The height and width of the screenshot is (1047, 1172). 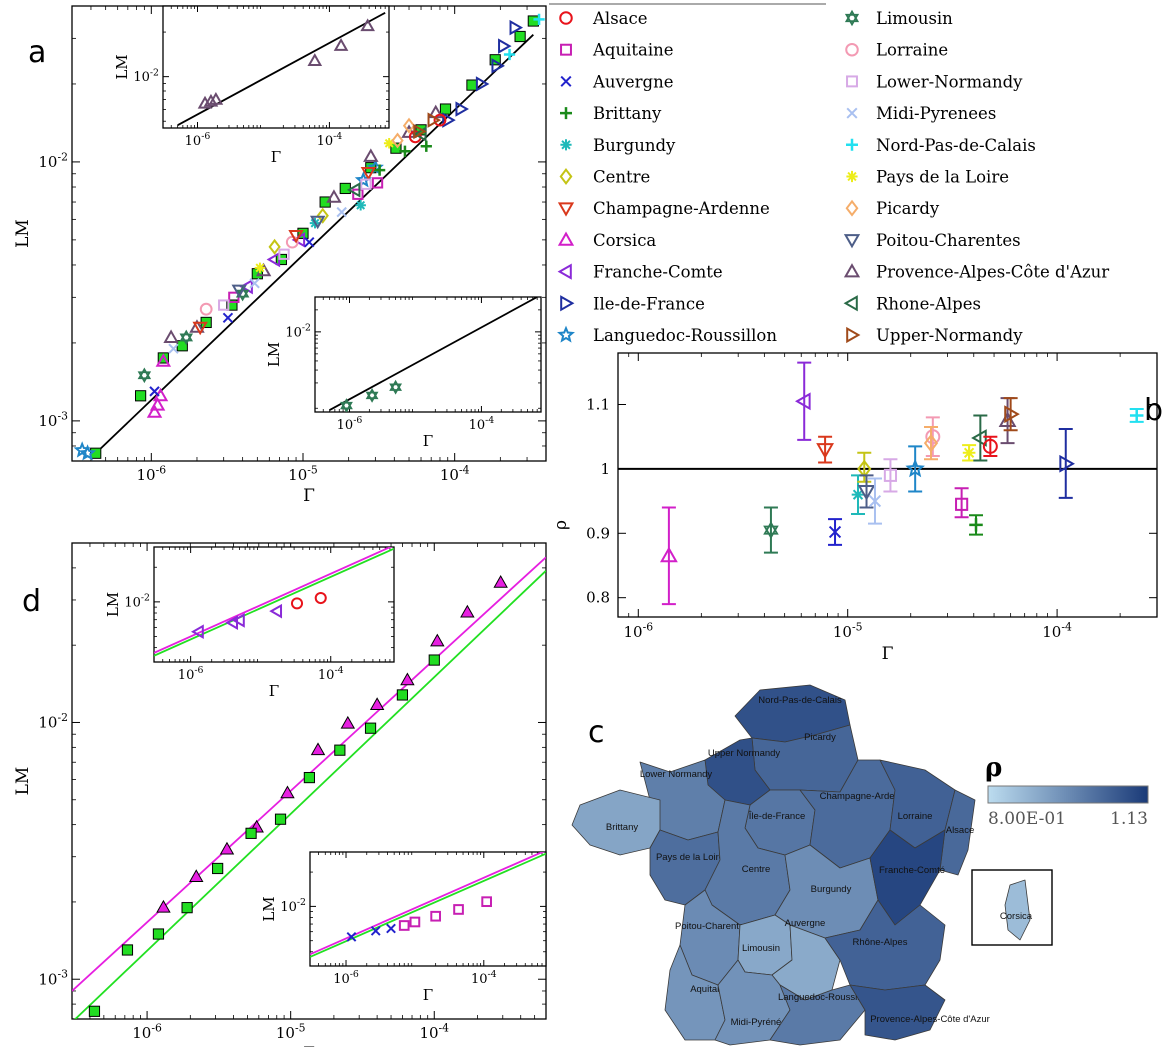 What do you see at coordinates (934, 335) in the screenshot?
I see `legend-item: Upper-Normandy` at bounding box center [934, 335].